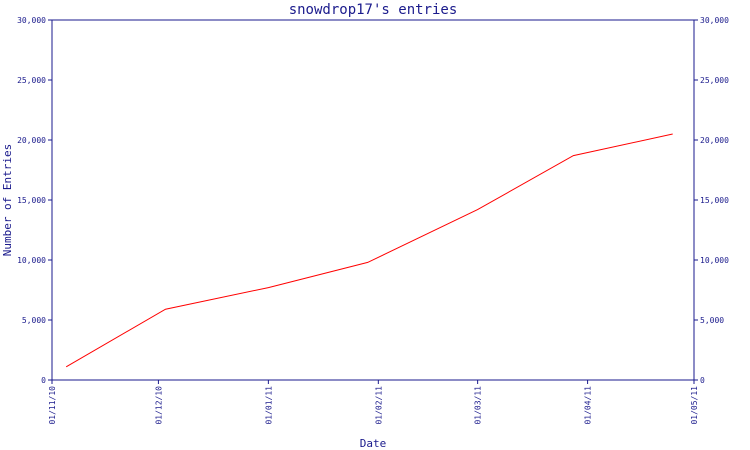 The image size is (750, 450). I want to click on y-tick-label-right: 20,000, so click(714, 140).